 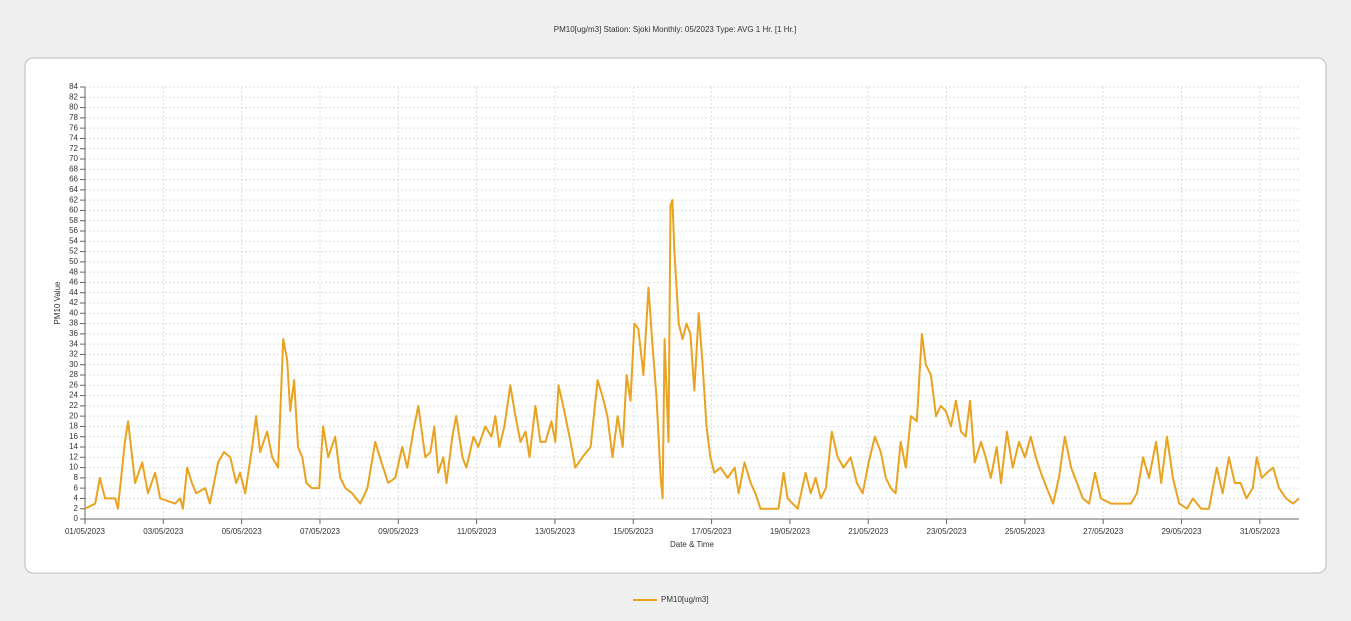 I want to click on y-tick-label: 34, so click(x=73, y=343).